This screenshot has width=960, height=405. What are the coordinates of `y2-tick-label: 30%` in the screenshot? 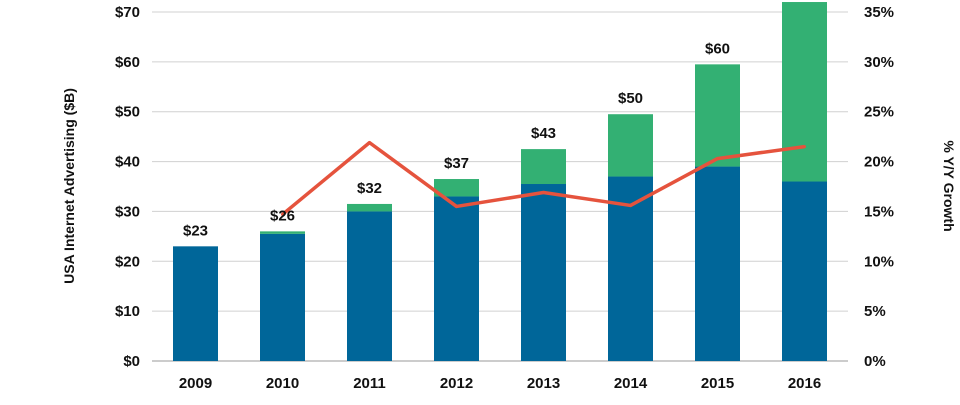 It's located at (879, 62).